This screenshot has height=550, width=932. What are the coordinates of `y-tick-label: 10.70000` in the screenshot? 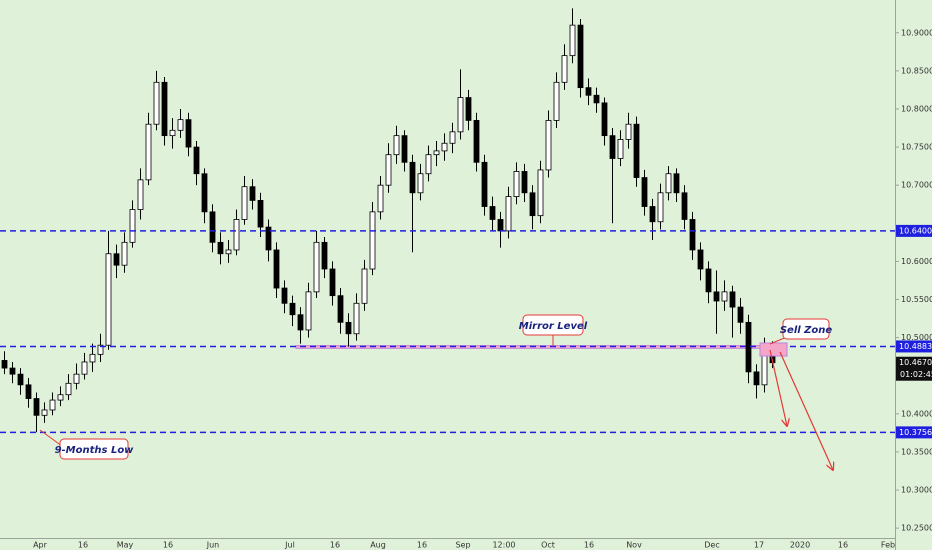 It's located at (916, 185).